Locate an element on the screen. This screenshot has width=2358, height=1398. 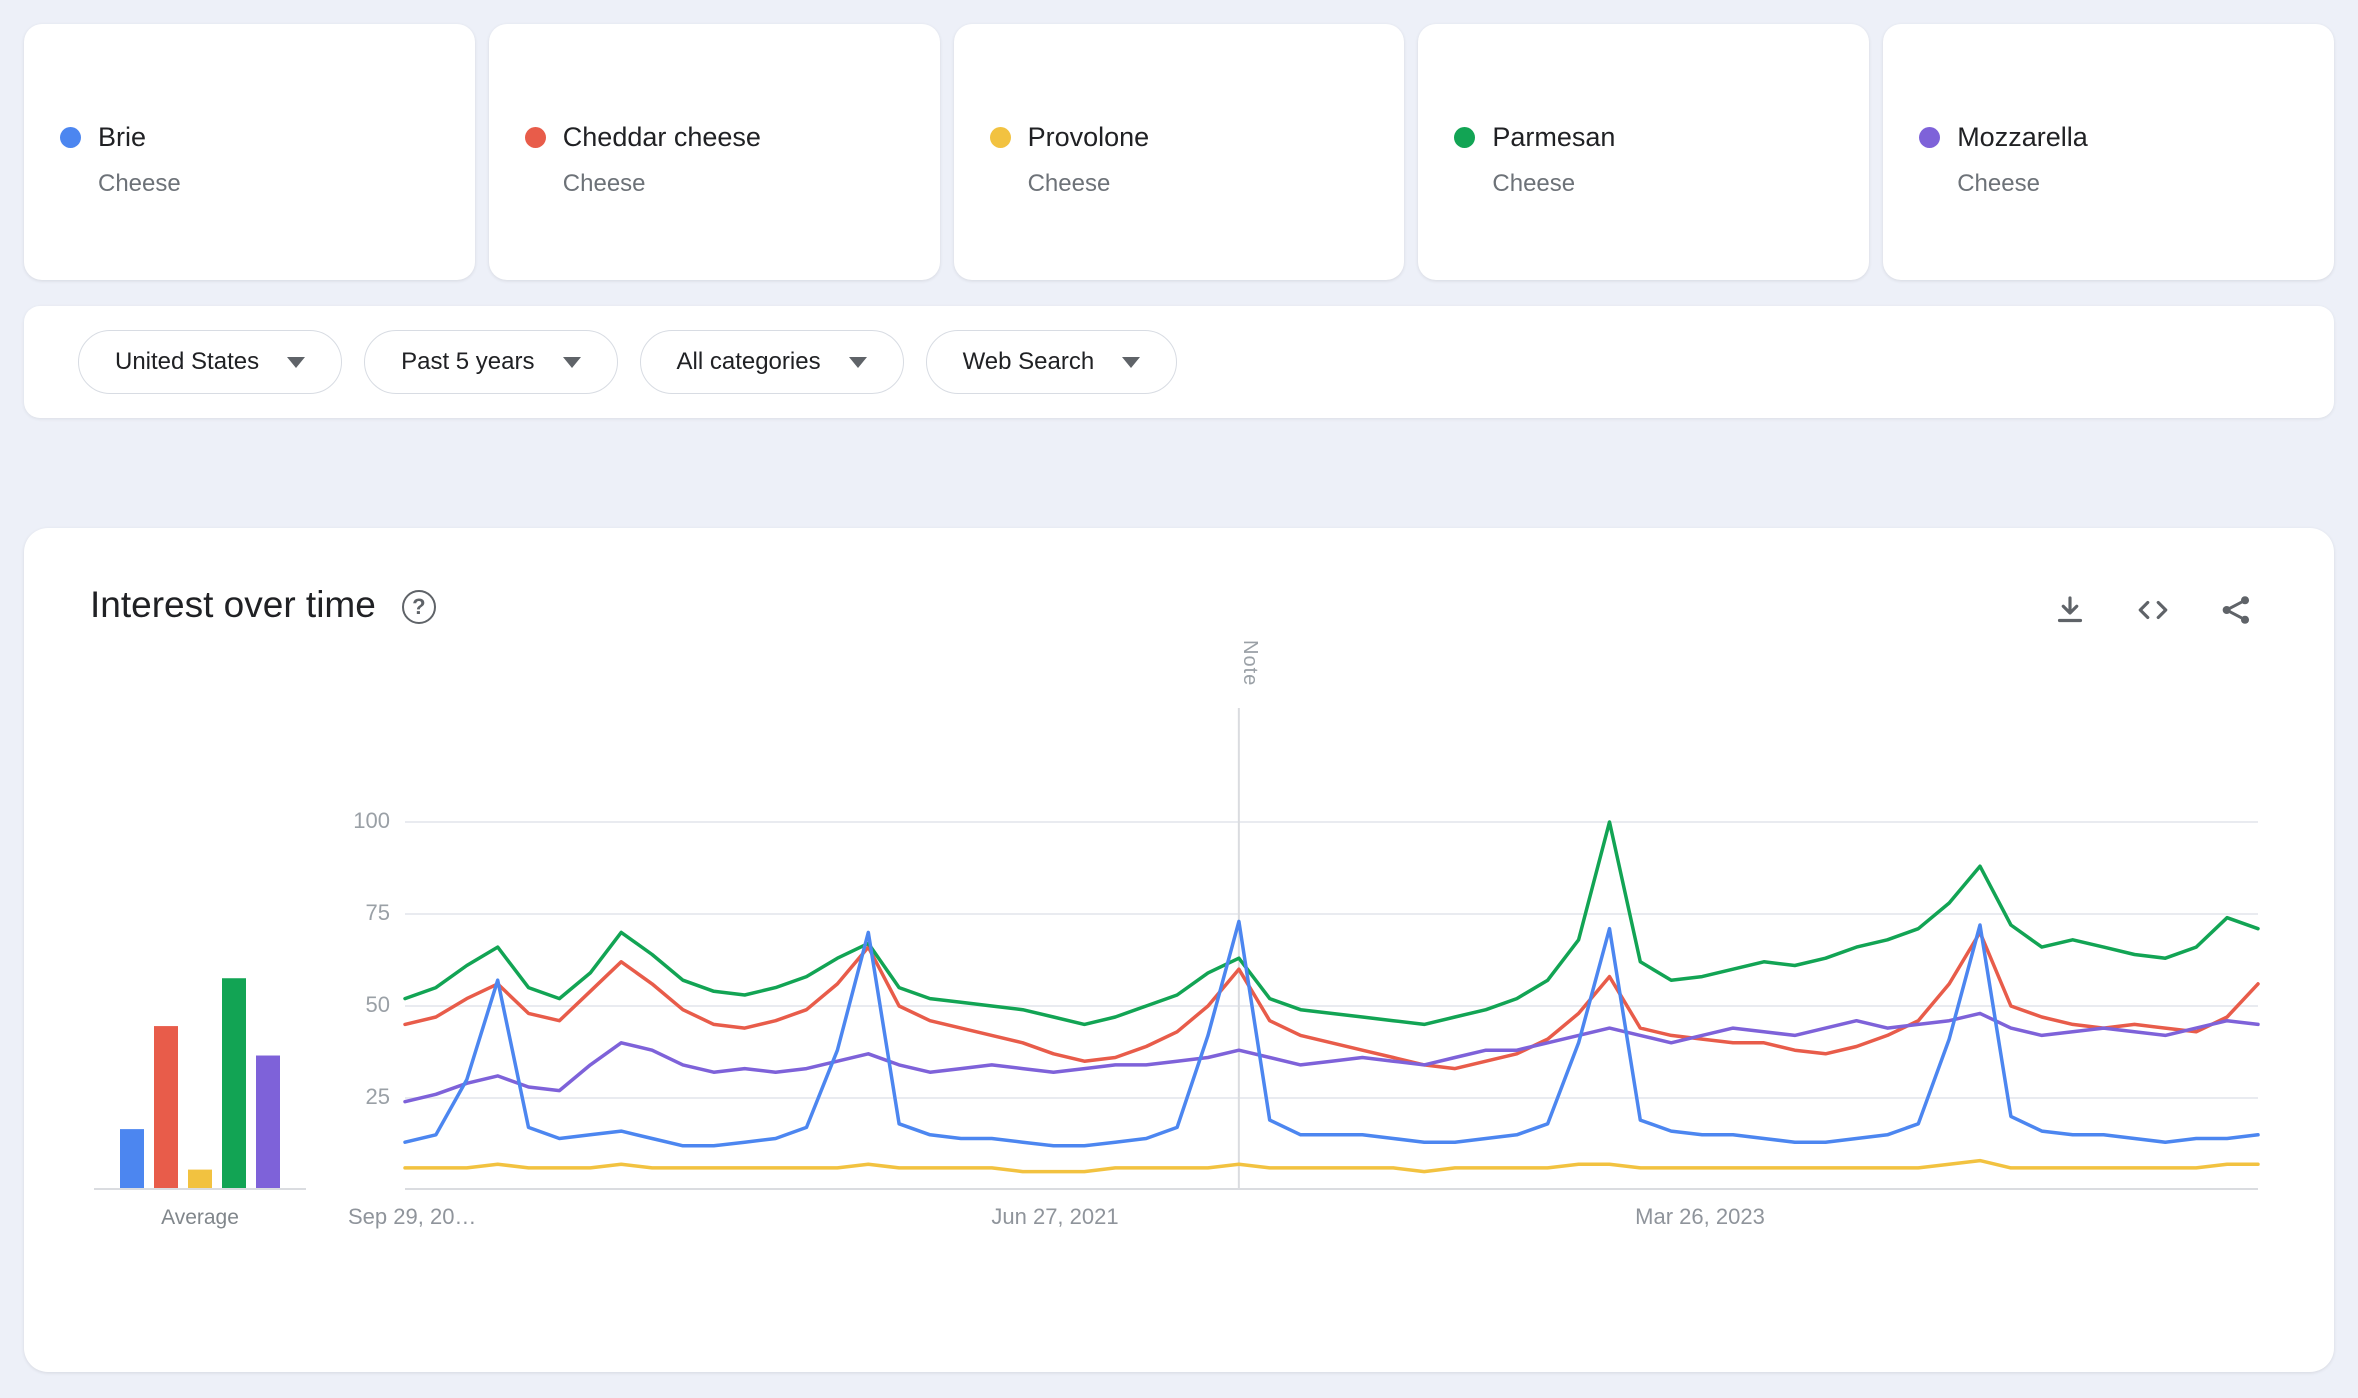
time-range-filter: Past 5 years is located at coordinates (491, 362).